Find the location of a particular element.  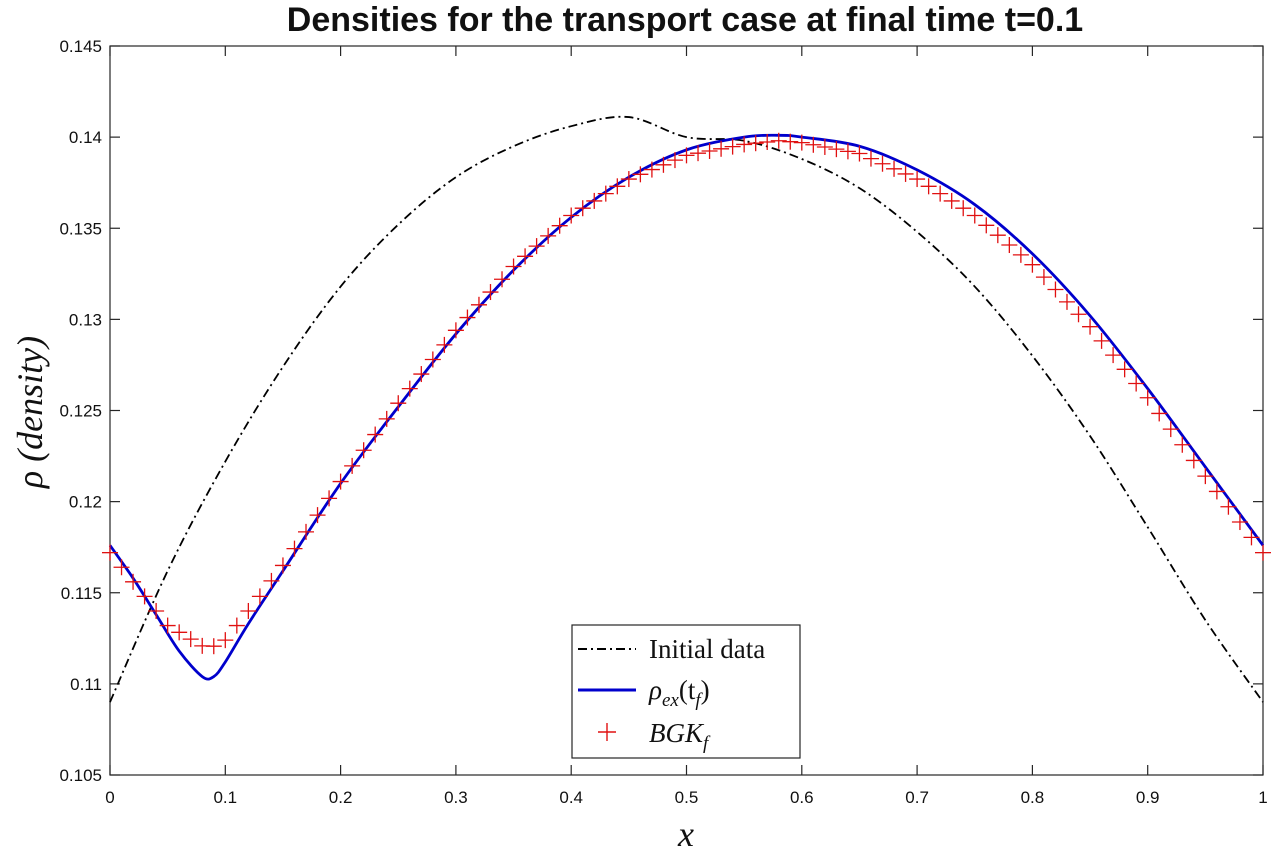

x-tick-label: 0 is located at coordinates (109, 797).